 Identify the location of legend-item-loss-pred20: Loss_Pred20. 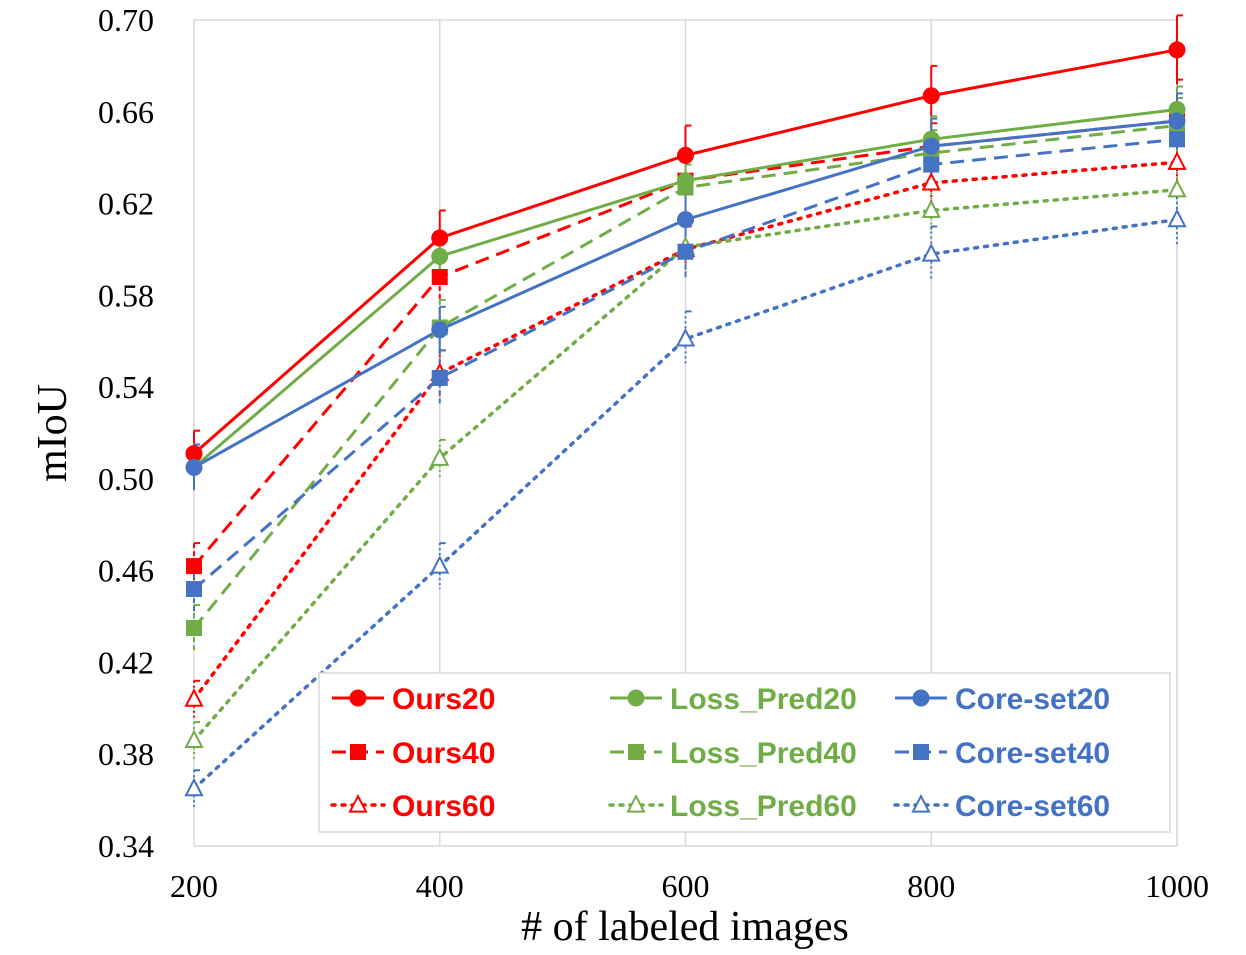
(733, 699).